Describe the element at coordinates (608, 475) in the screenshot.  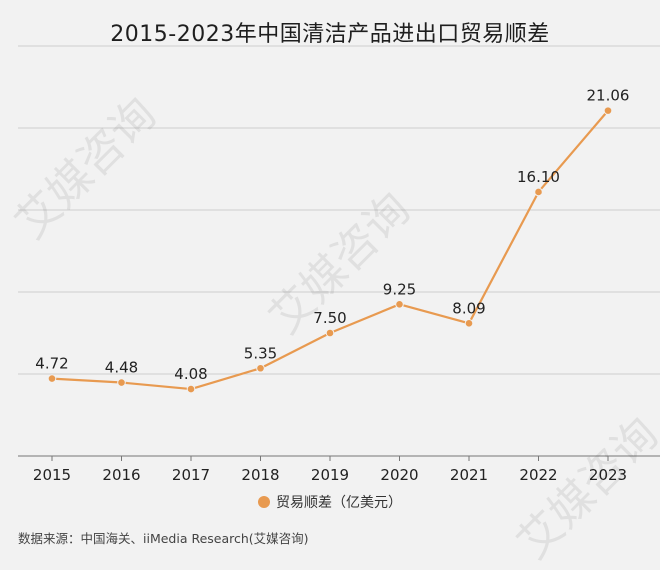
I see `x-tick-label: 2023` at that location.